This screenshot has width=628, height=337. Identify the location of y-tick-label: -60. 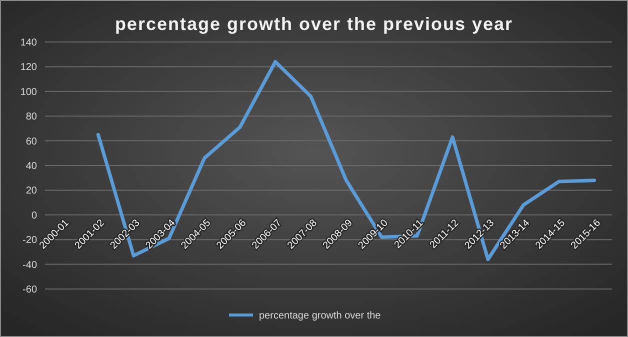
(30, 290).